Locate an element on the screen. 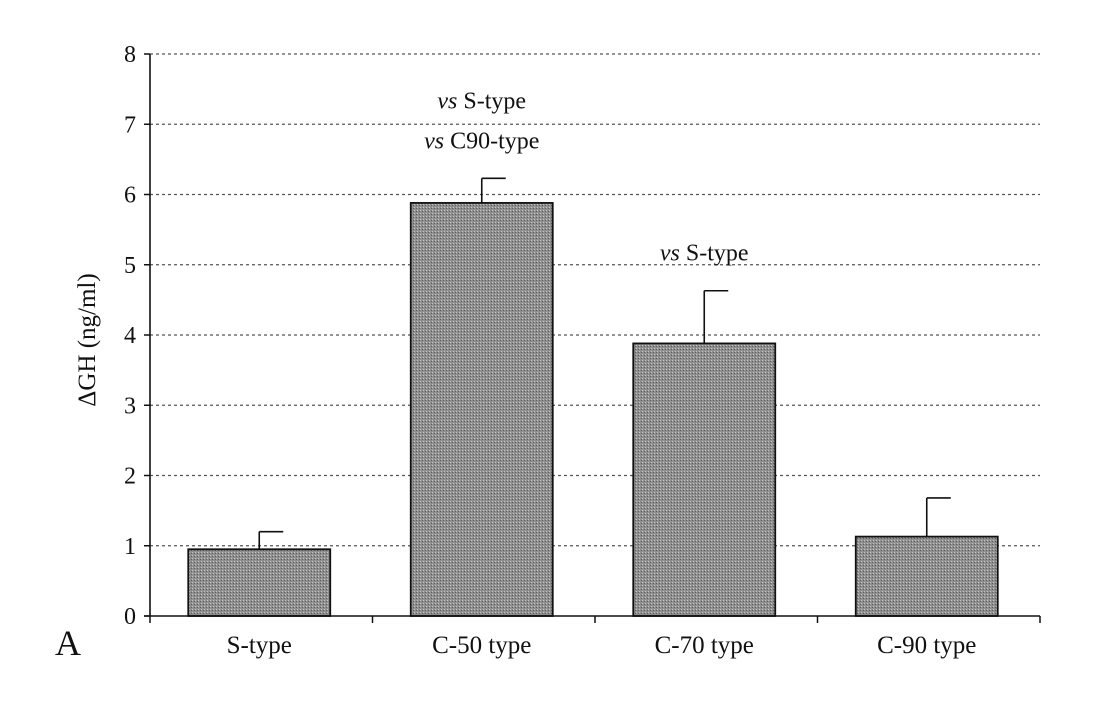 Image resolution: width=1109 pixels, height=701 pixels. y-tick-label: 7 is located at coordinates (130, 125).